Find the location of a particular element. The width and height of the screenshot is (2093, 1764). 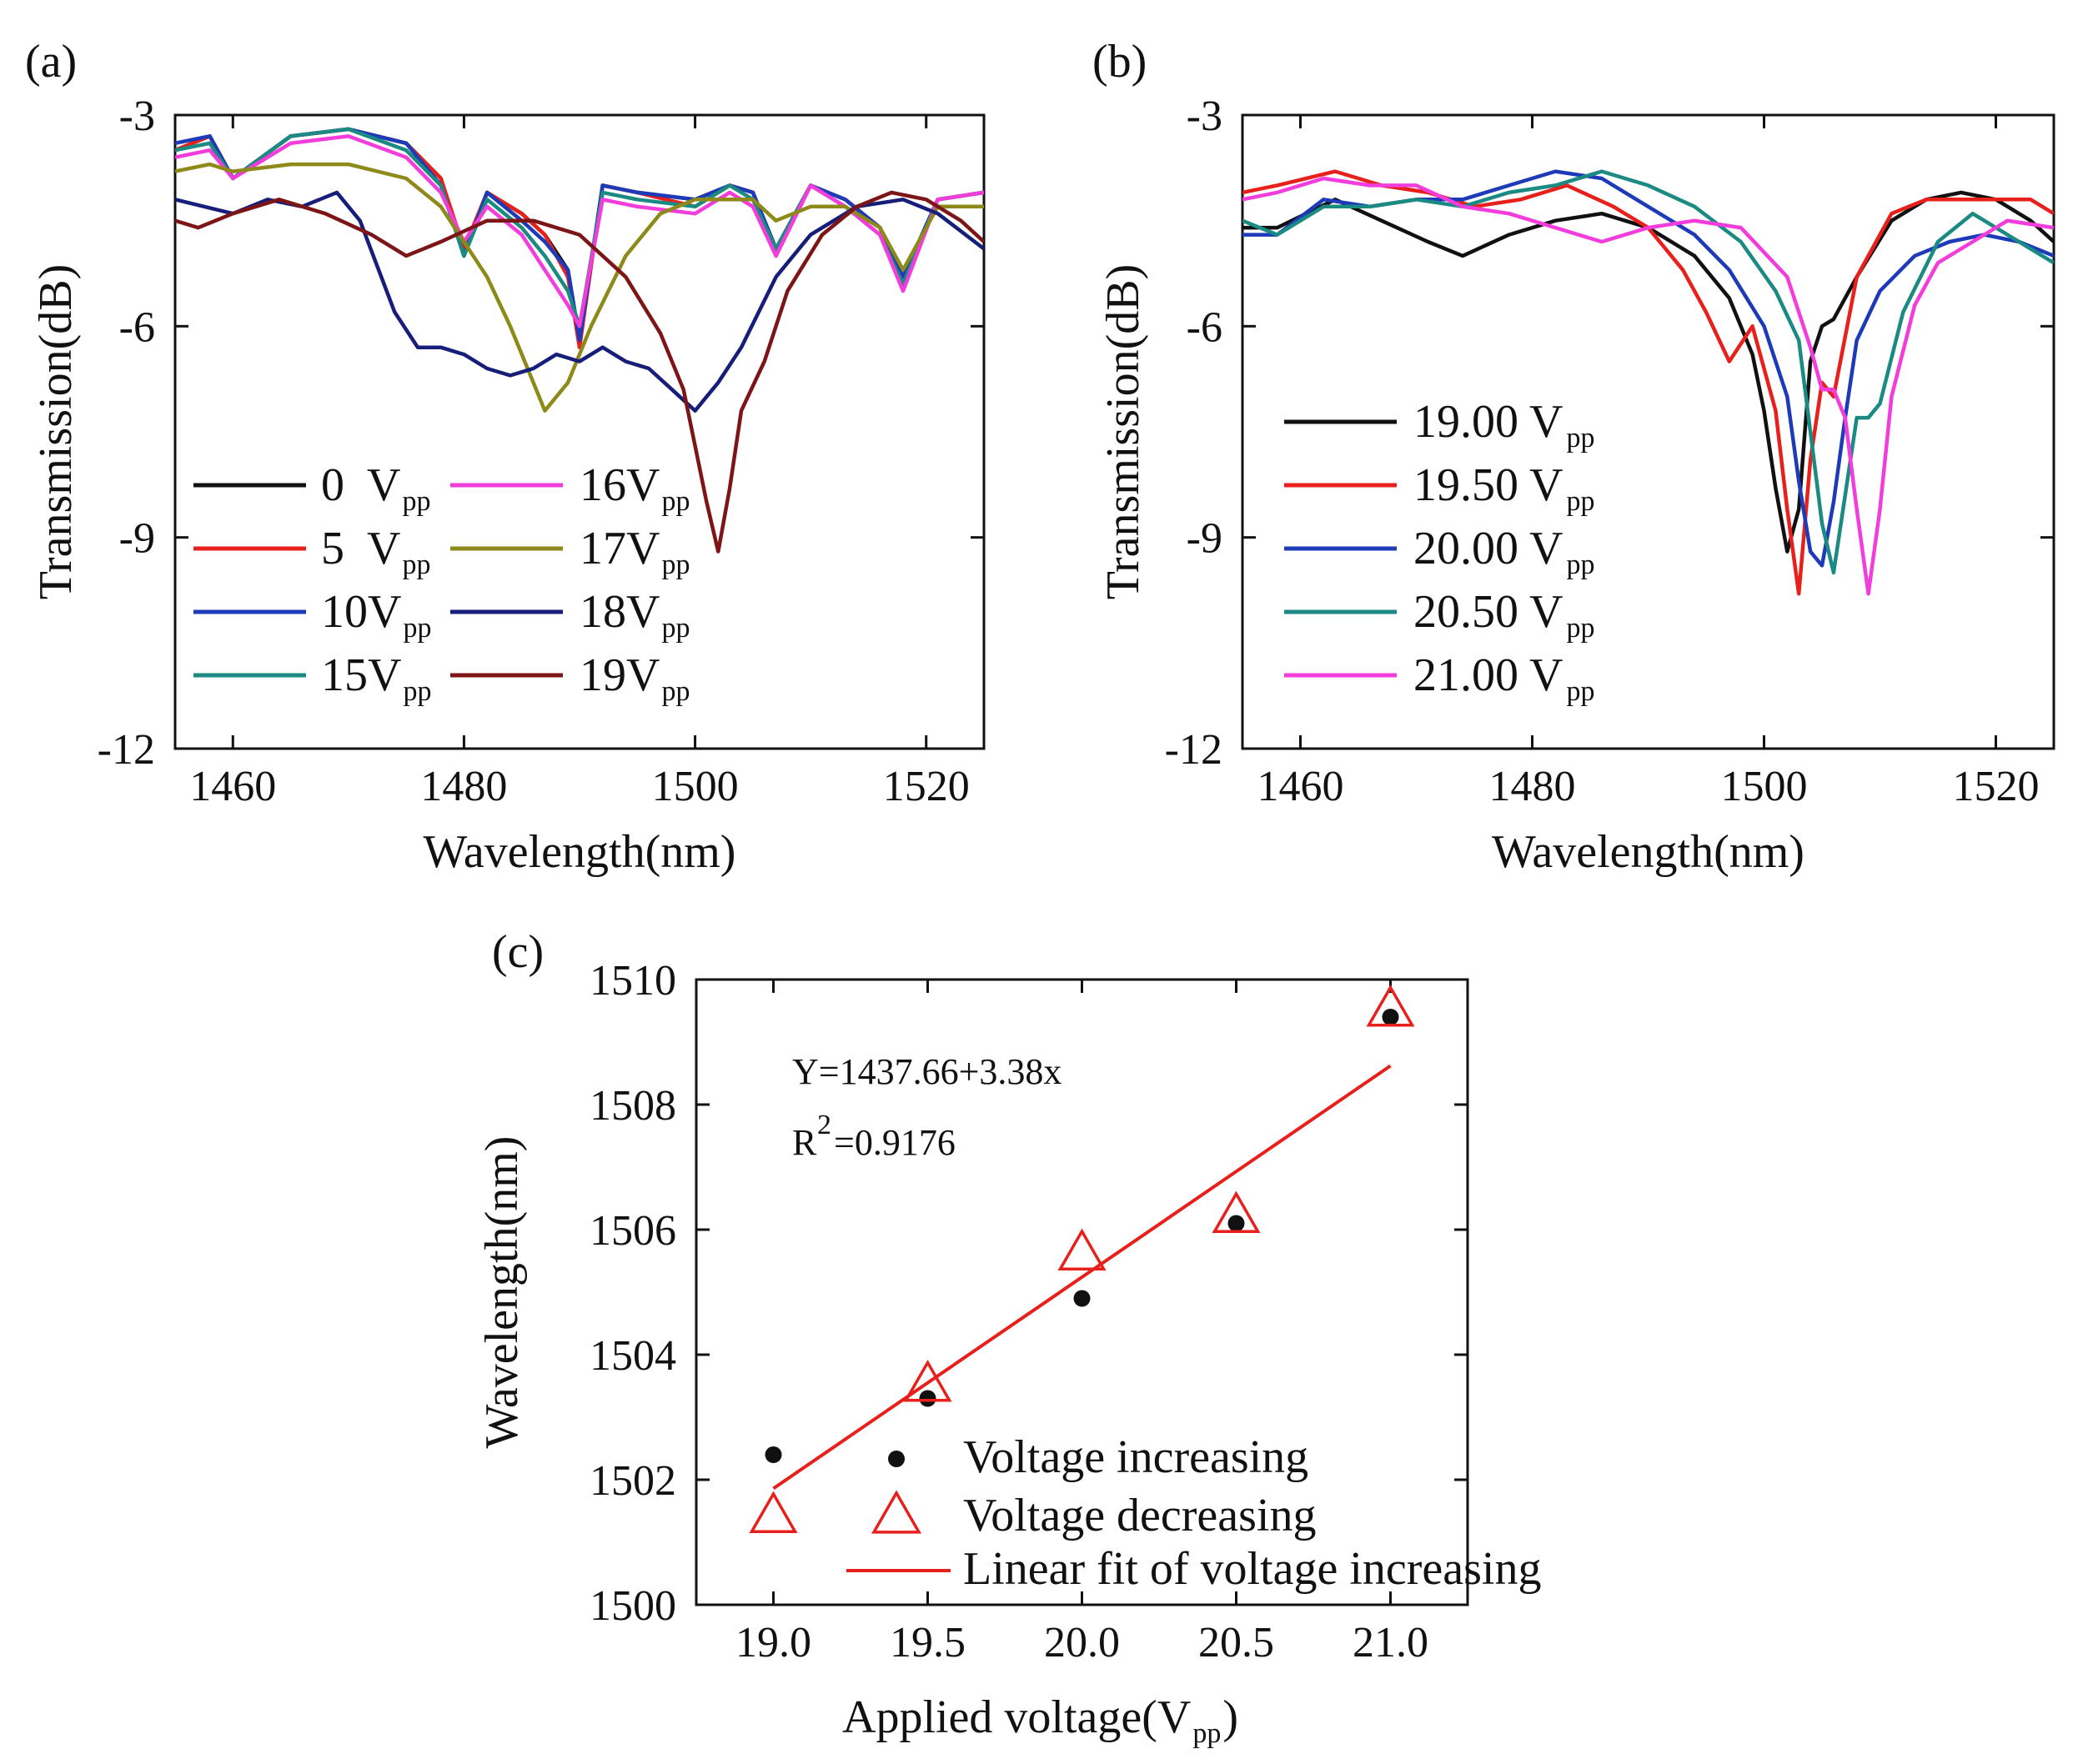

y-tick-label: 1508 is located at coordinates (633, 1106).